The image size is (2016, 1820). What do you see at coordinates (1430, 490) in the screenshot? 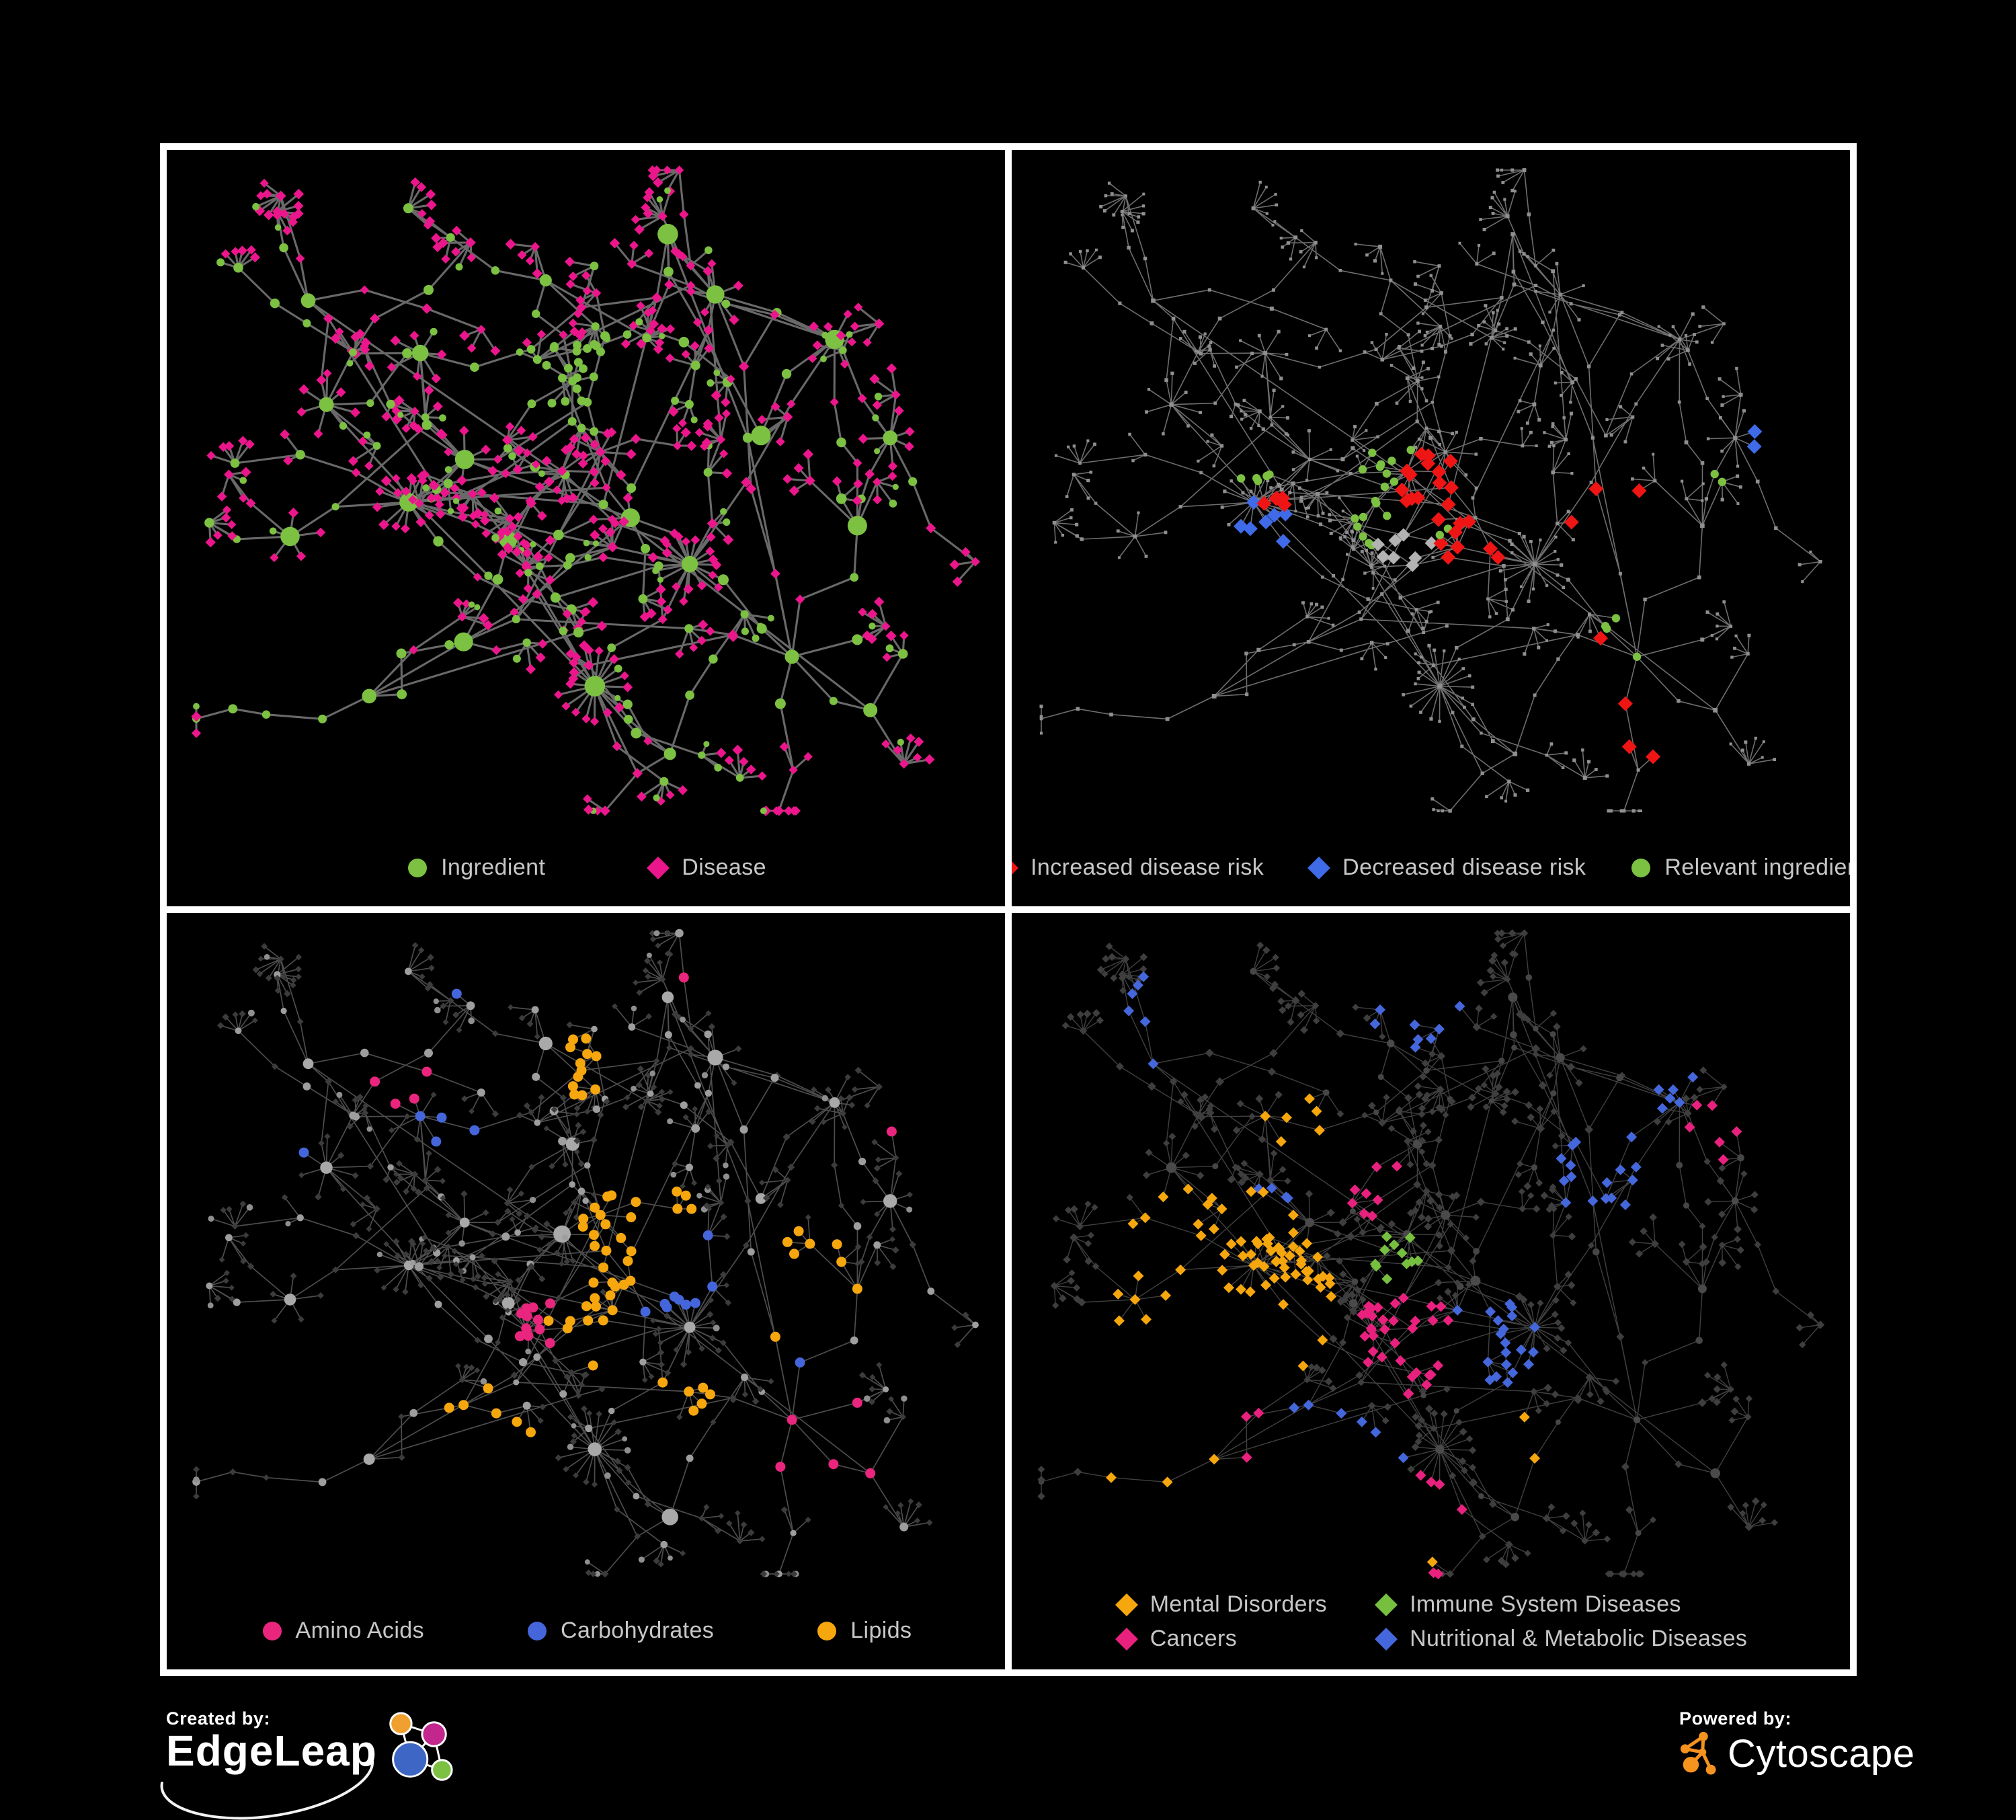
I see `graph-node-layer` at bounding box center [1430, 490].